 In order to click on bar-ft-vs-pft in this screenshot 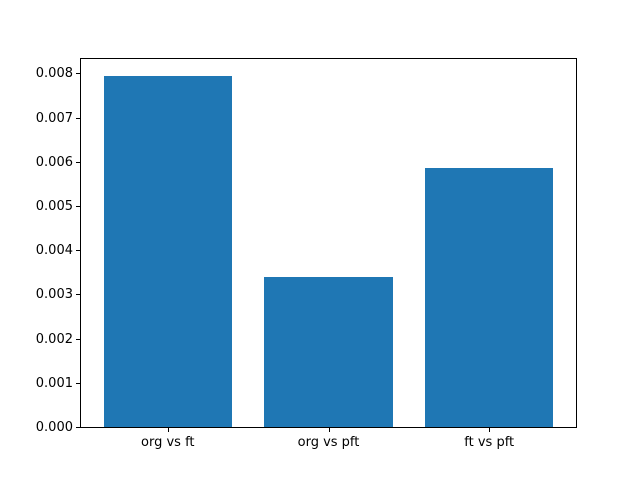, I will do `click(489, 297)`.